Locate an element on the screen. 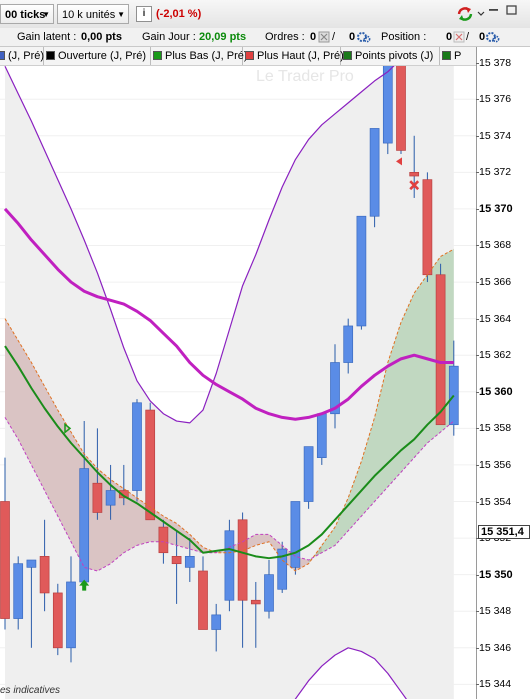  y-tick-label: 15 358 is located at coordinates (493, 428).